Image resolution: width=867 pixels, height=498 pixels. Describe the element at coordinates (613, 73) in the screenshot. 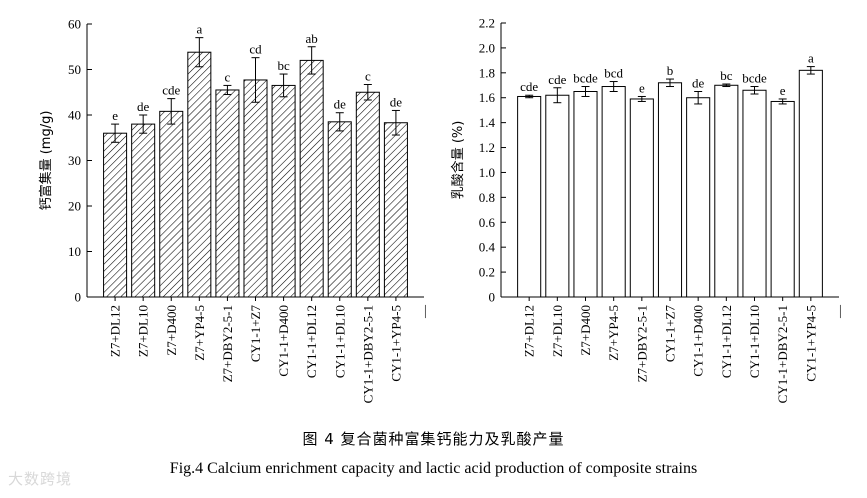

I see `significance-label: bcd` at that location.